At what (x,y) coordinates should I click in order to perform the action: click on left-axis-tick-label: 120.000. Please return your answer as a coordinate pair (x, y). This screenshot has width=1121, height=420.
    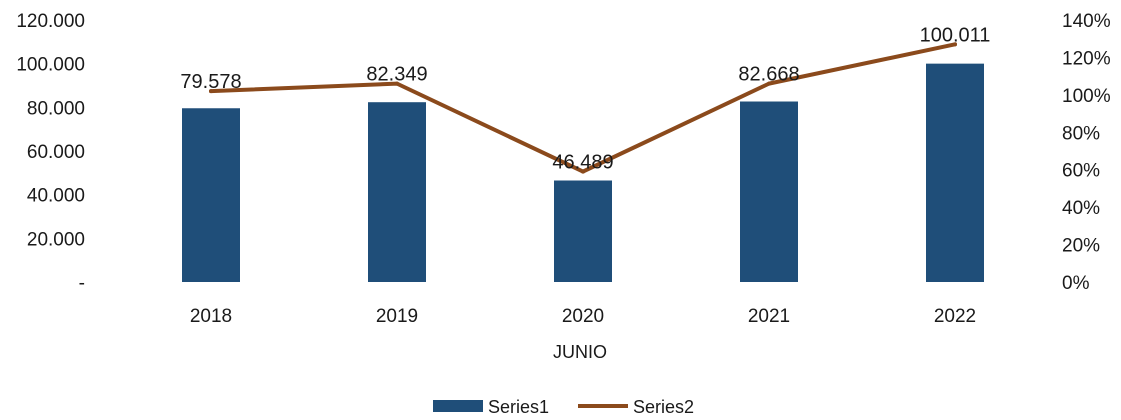
    Looking at the image, I should click on (50, 21).